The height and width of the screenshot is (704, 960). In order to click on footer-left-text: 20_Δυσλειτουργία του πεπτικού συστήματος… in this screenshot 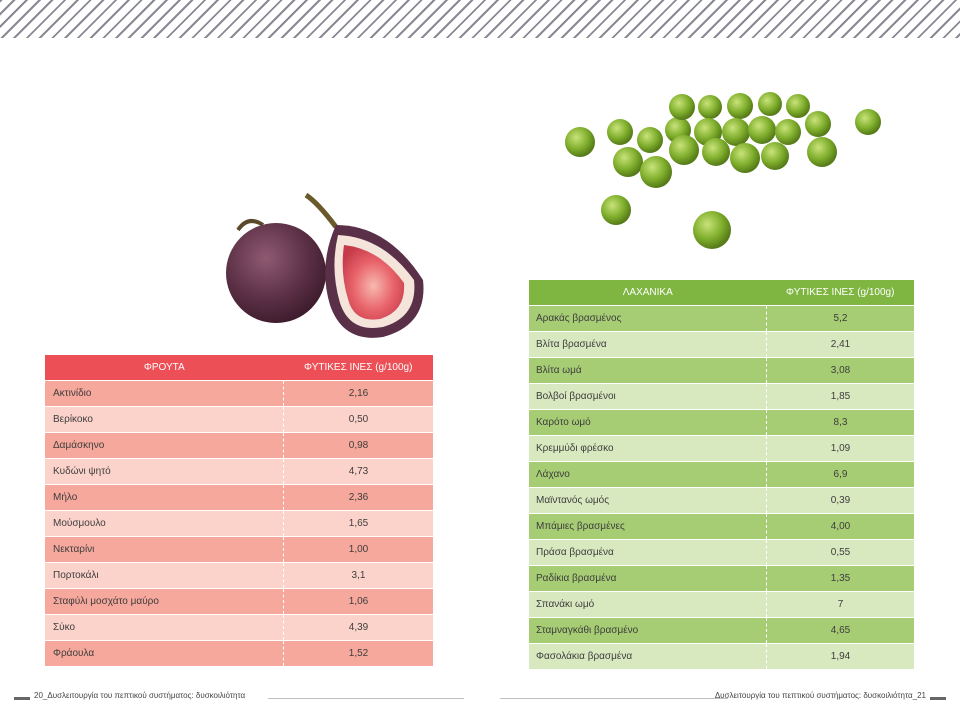, I will do `click(140, 695)`.